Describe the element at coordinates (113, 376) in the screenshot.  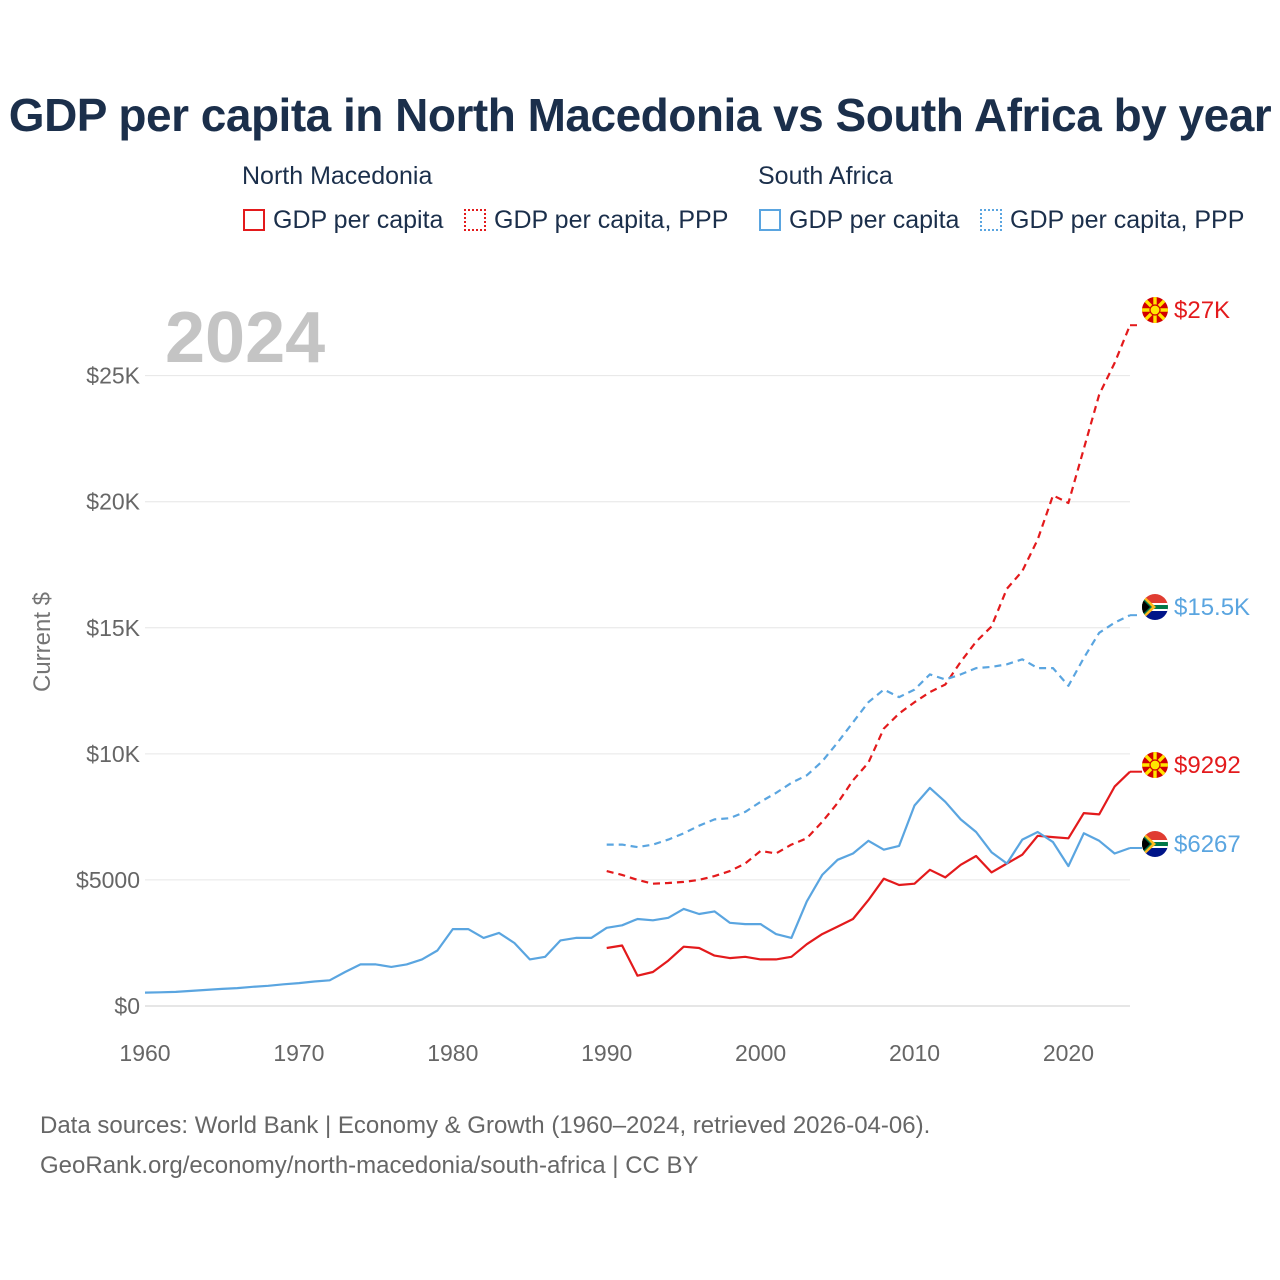
I see `y-tick-label: $25K` at that location.